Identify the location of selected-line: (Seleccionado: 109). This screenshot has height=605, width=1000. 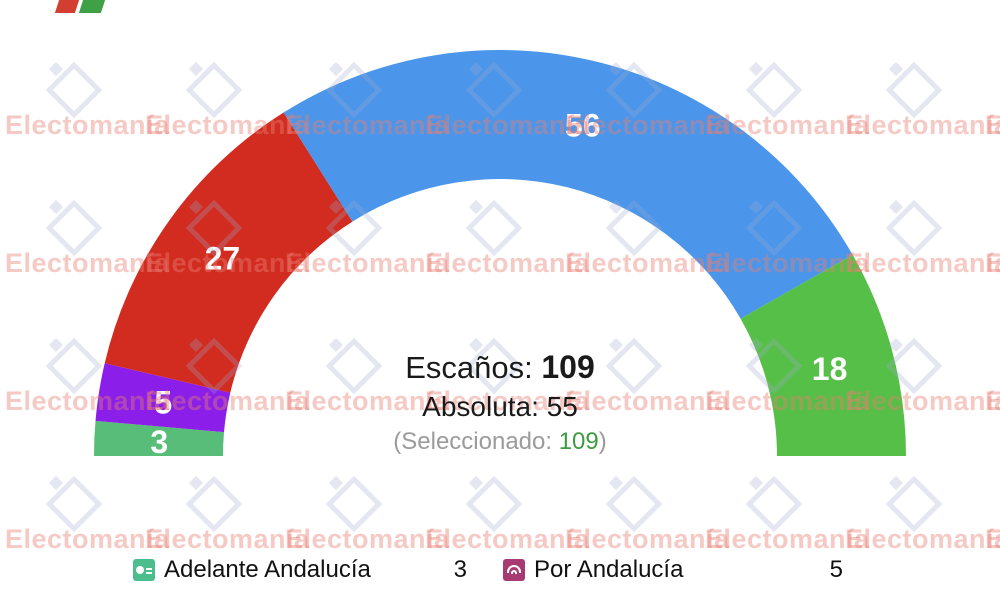
(499, 441).